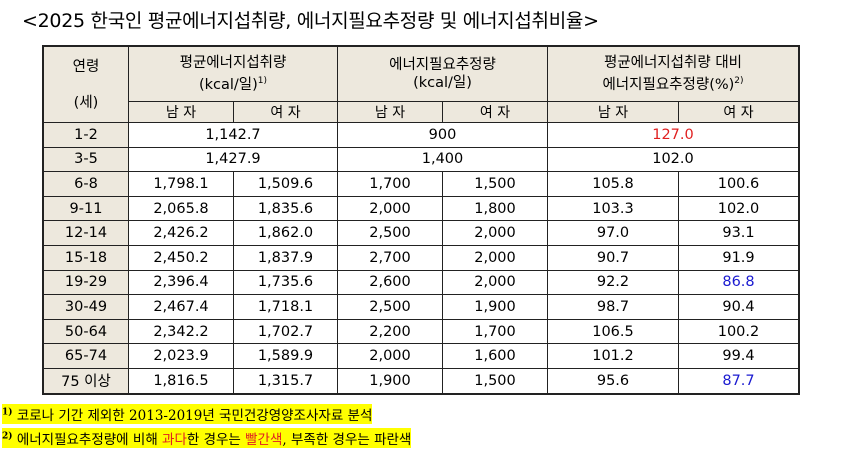 The image size is (842, 452). I want to click on ratio-female-cell: 90.4, so click(739, 307).